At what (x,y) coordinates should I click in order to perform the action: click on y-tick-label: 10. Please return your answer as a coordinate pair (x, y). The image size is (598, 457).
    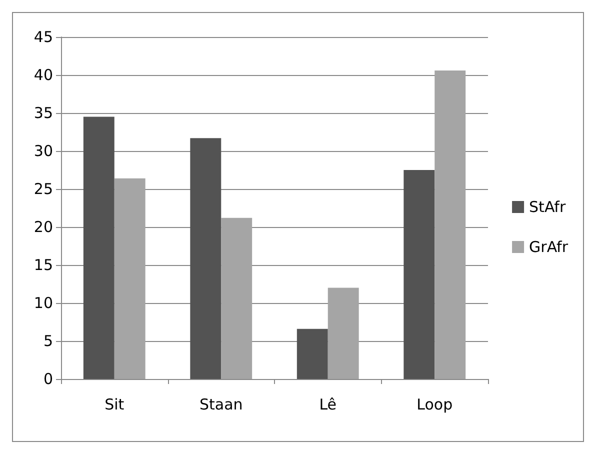
    Looking at the image, I should click on (43, 303).